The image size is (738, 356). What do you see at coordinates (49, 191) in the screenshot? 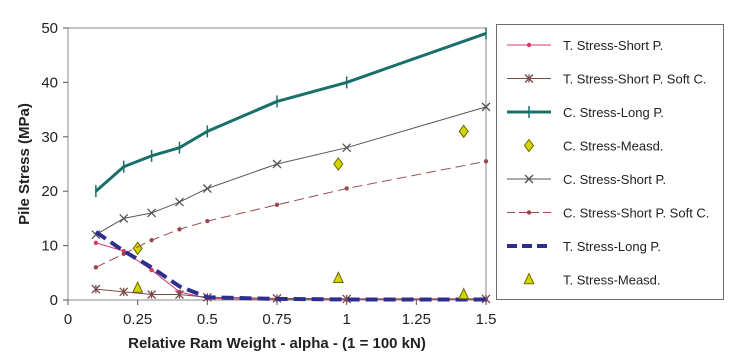
I see `y-tick-label: 20` at bounding box center [49, 191].